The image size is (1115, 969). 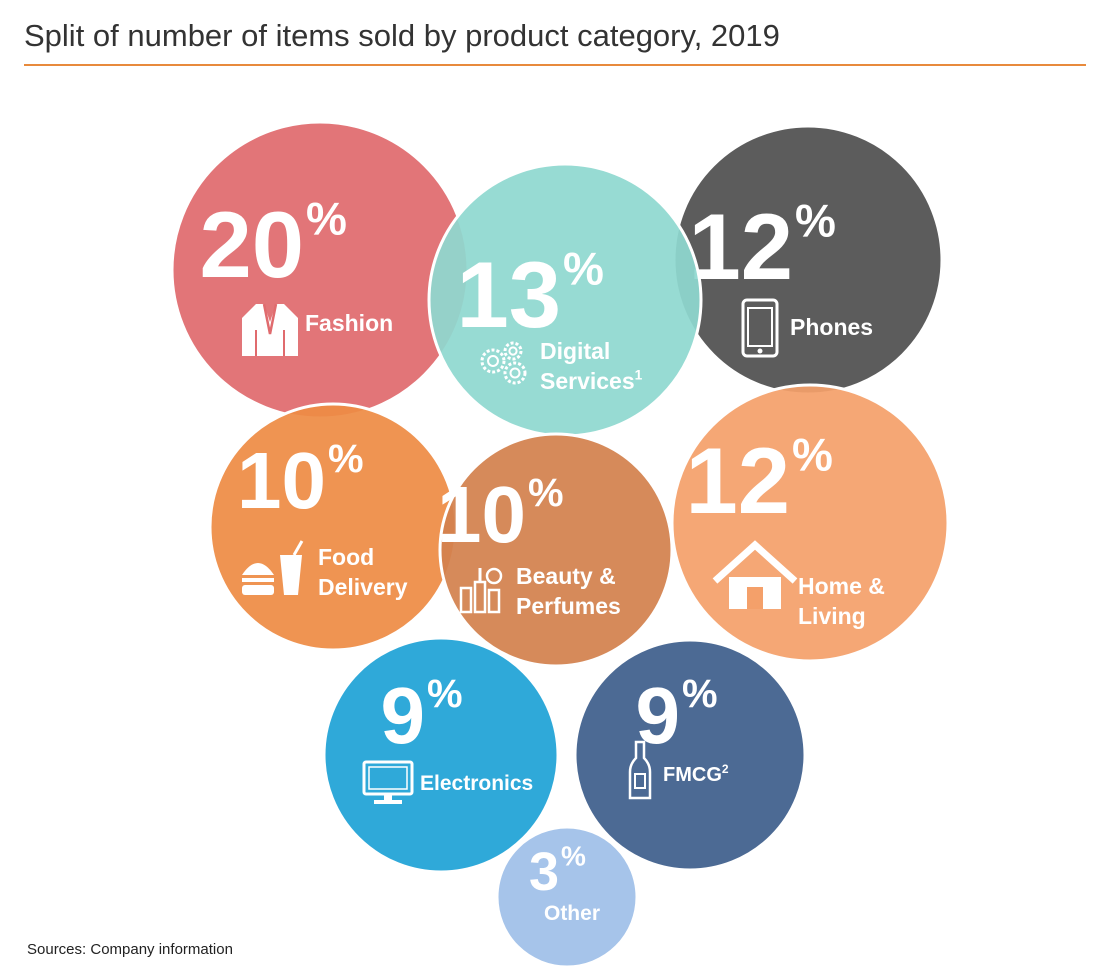 I want to click on bubble-phones-unit: %, so click(x=815, y=221).